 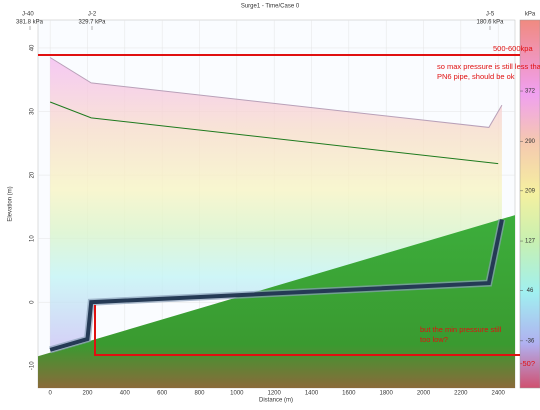 I want to click on colorbar-tick-label: 372, so click(x=530, y=92).